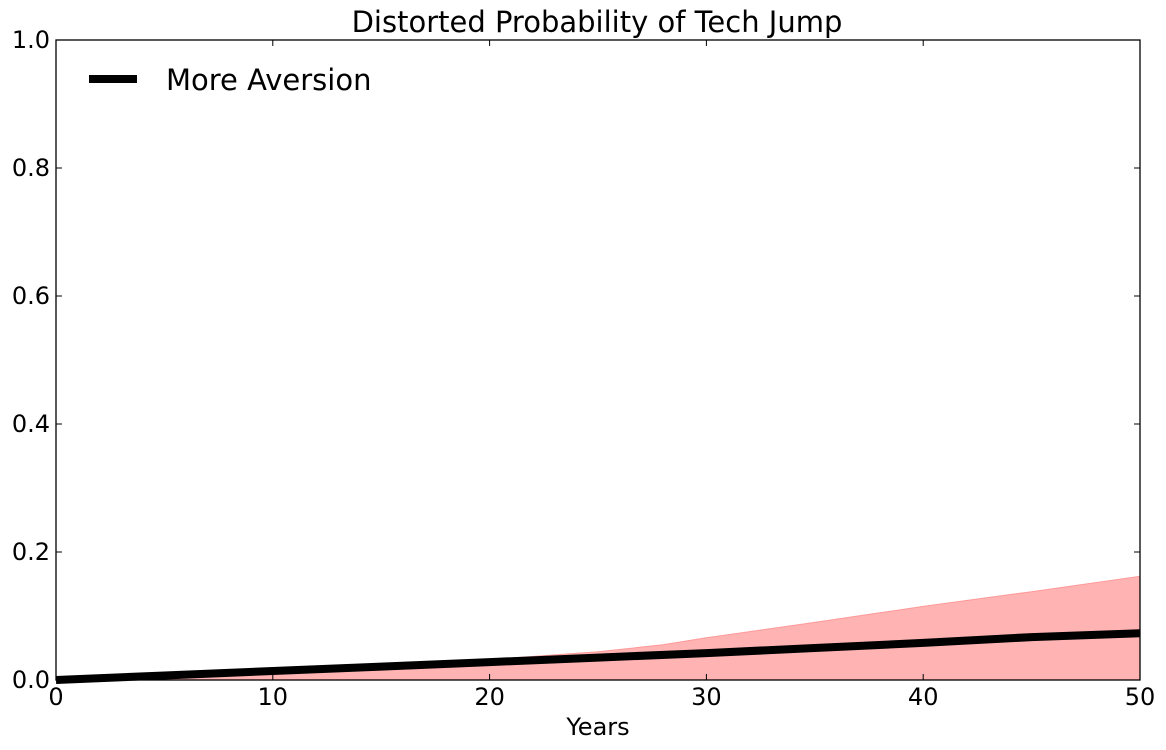 This screenshot has width=1166, height=750. I want to click on y-tick-label: 0.2, so click(31, 552).